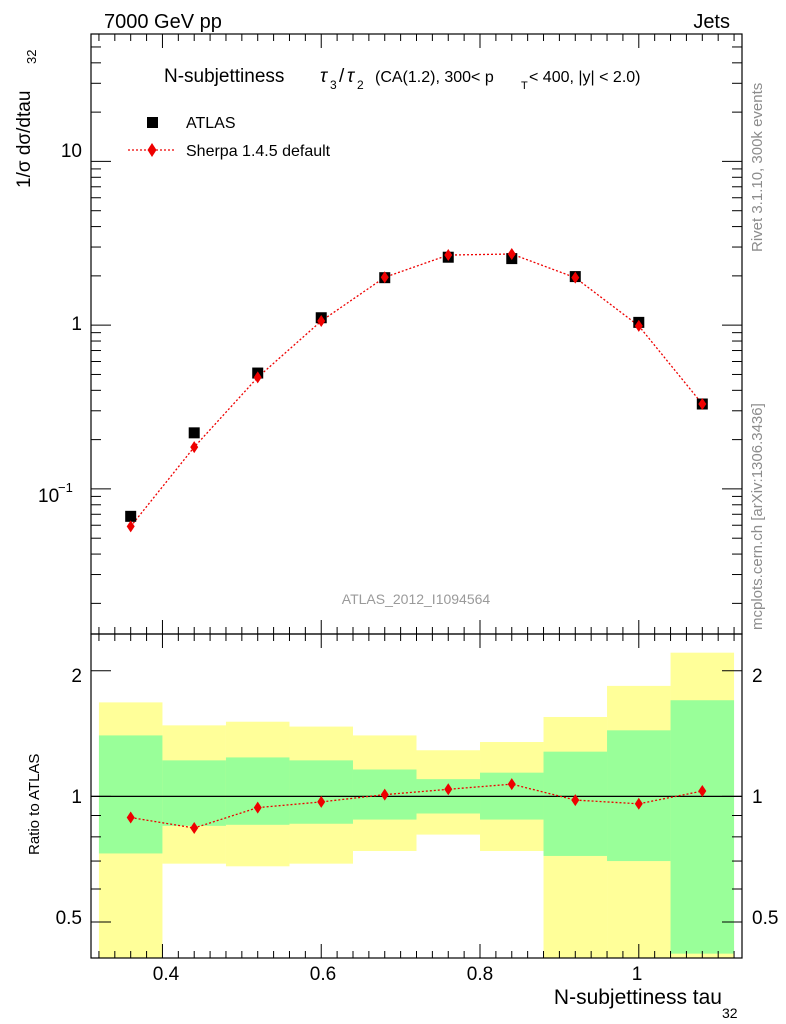  I want to click on svg-text: 1/σ dσ/dtau, so click(24, 139).